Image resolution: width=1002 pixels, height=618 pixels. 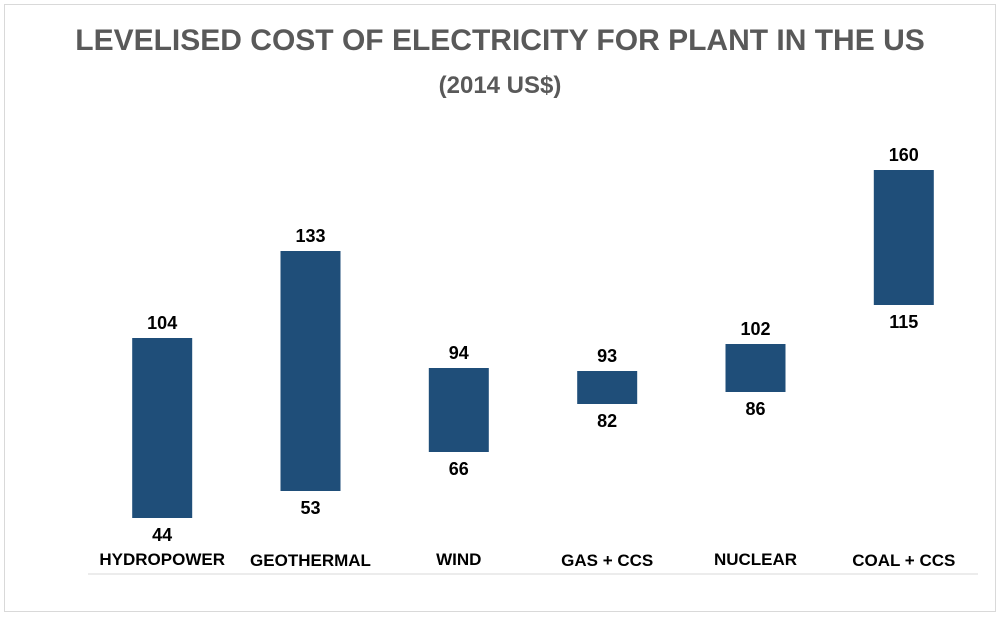 I want to click on category-label-nuclear: NUCLEAR, so click(x=755, y=559).